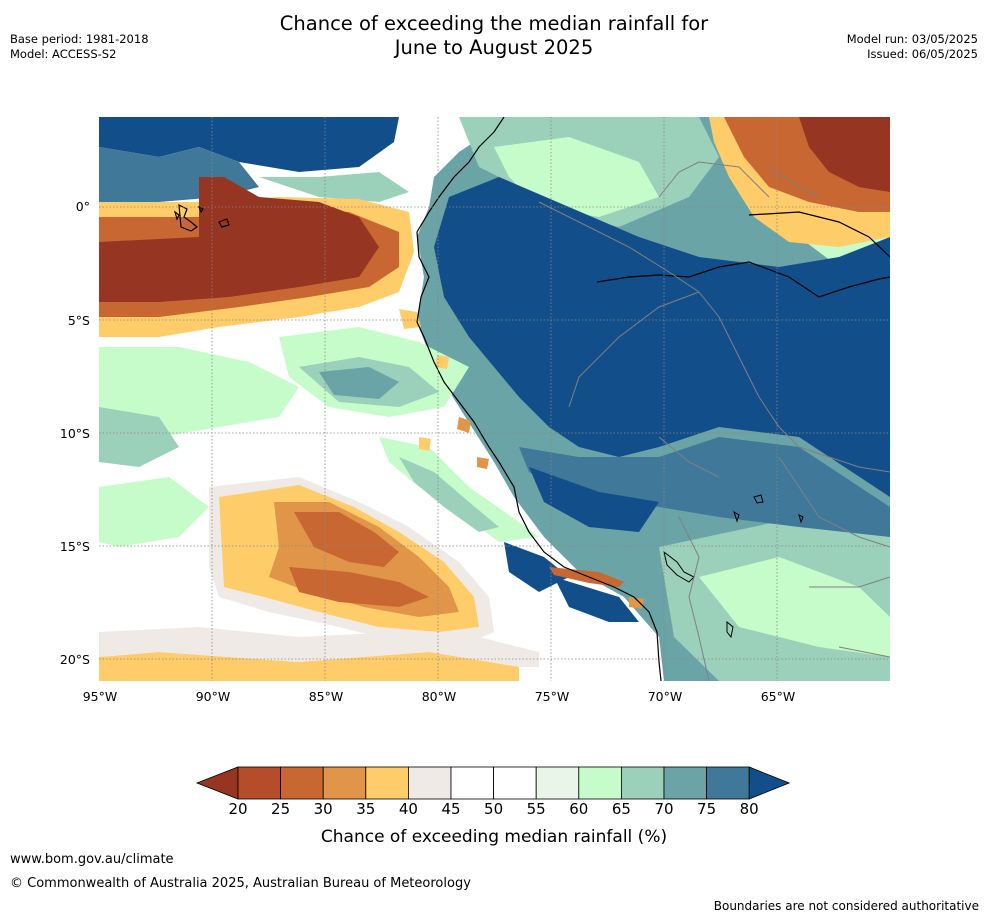 The image size is (988, 919). Describe the element at coordinates (82, 206) in the screenshot. I see `lat-label-0: 0°` at that location.